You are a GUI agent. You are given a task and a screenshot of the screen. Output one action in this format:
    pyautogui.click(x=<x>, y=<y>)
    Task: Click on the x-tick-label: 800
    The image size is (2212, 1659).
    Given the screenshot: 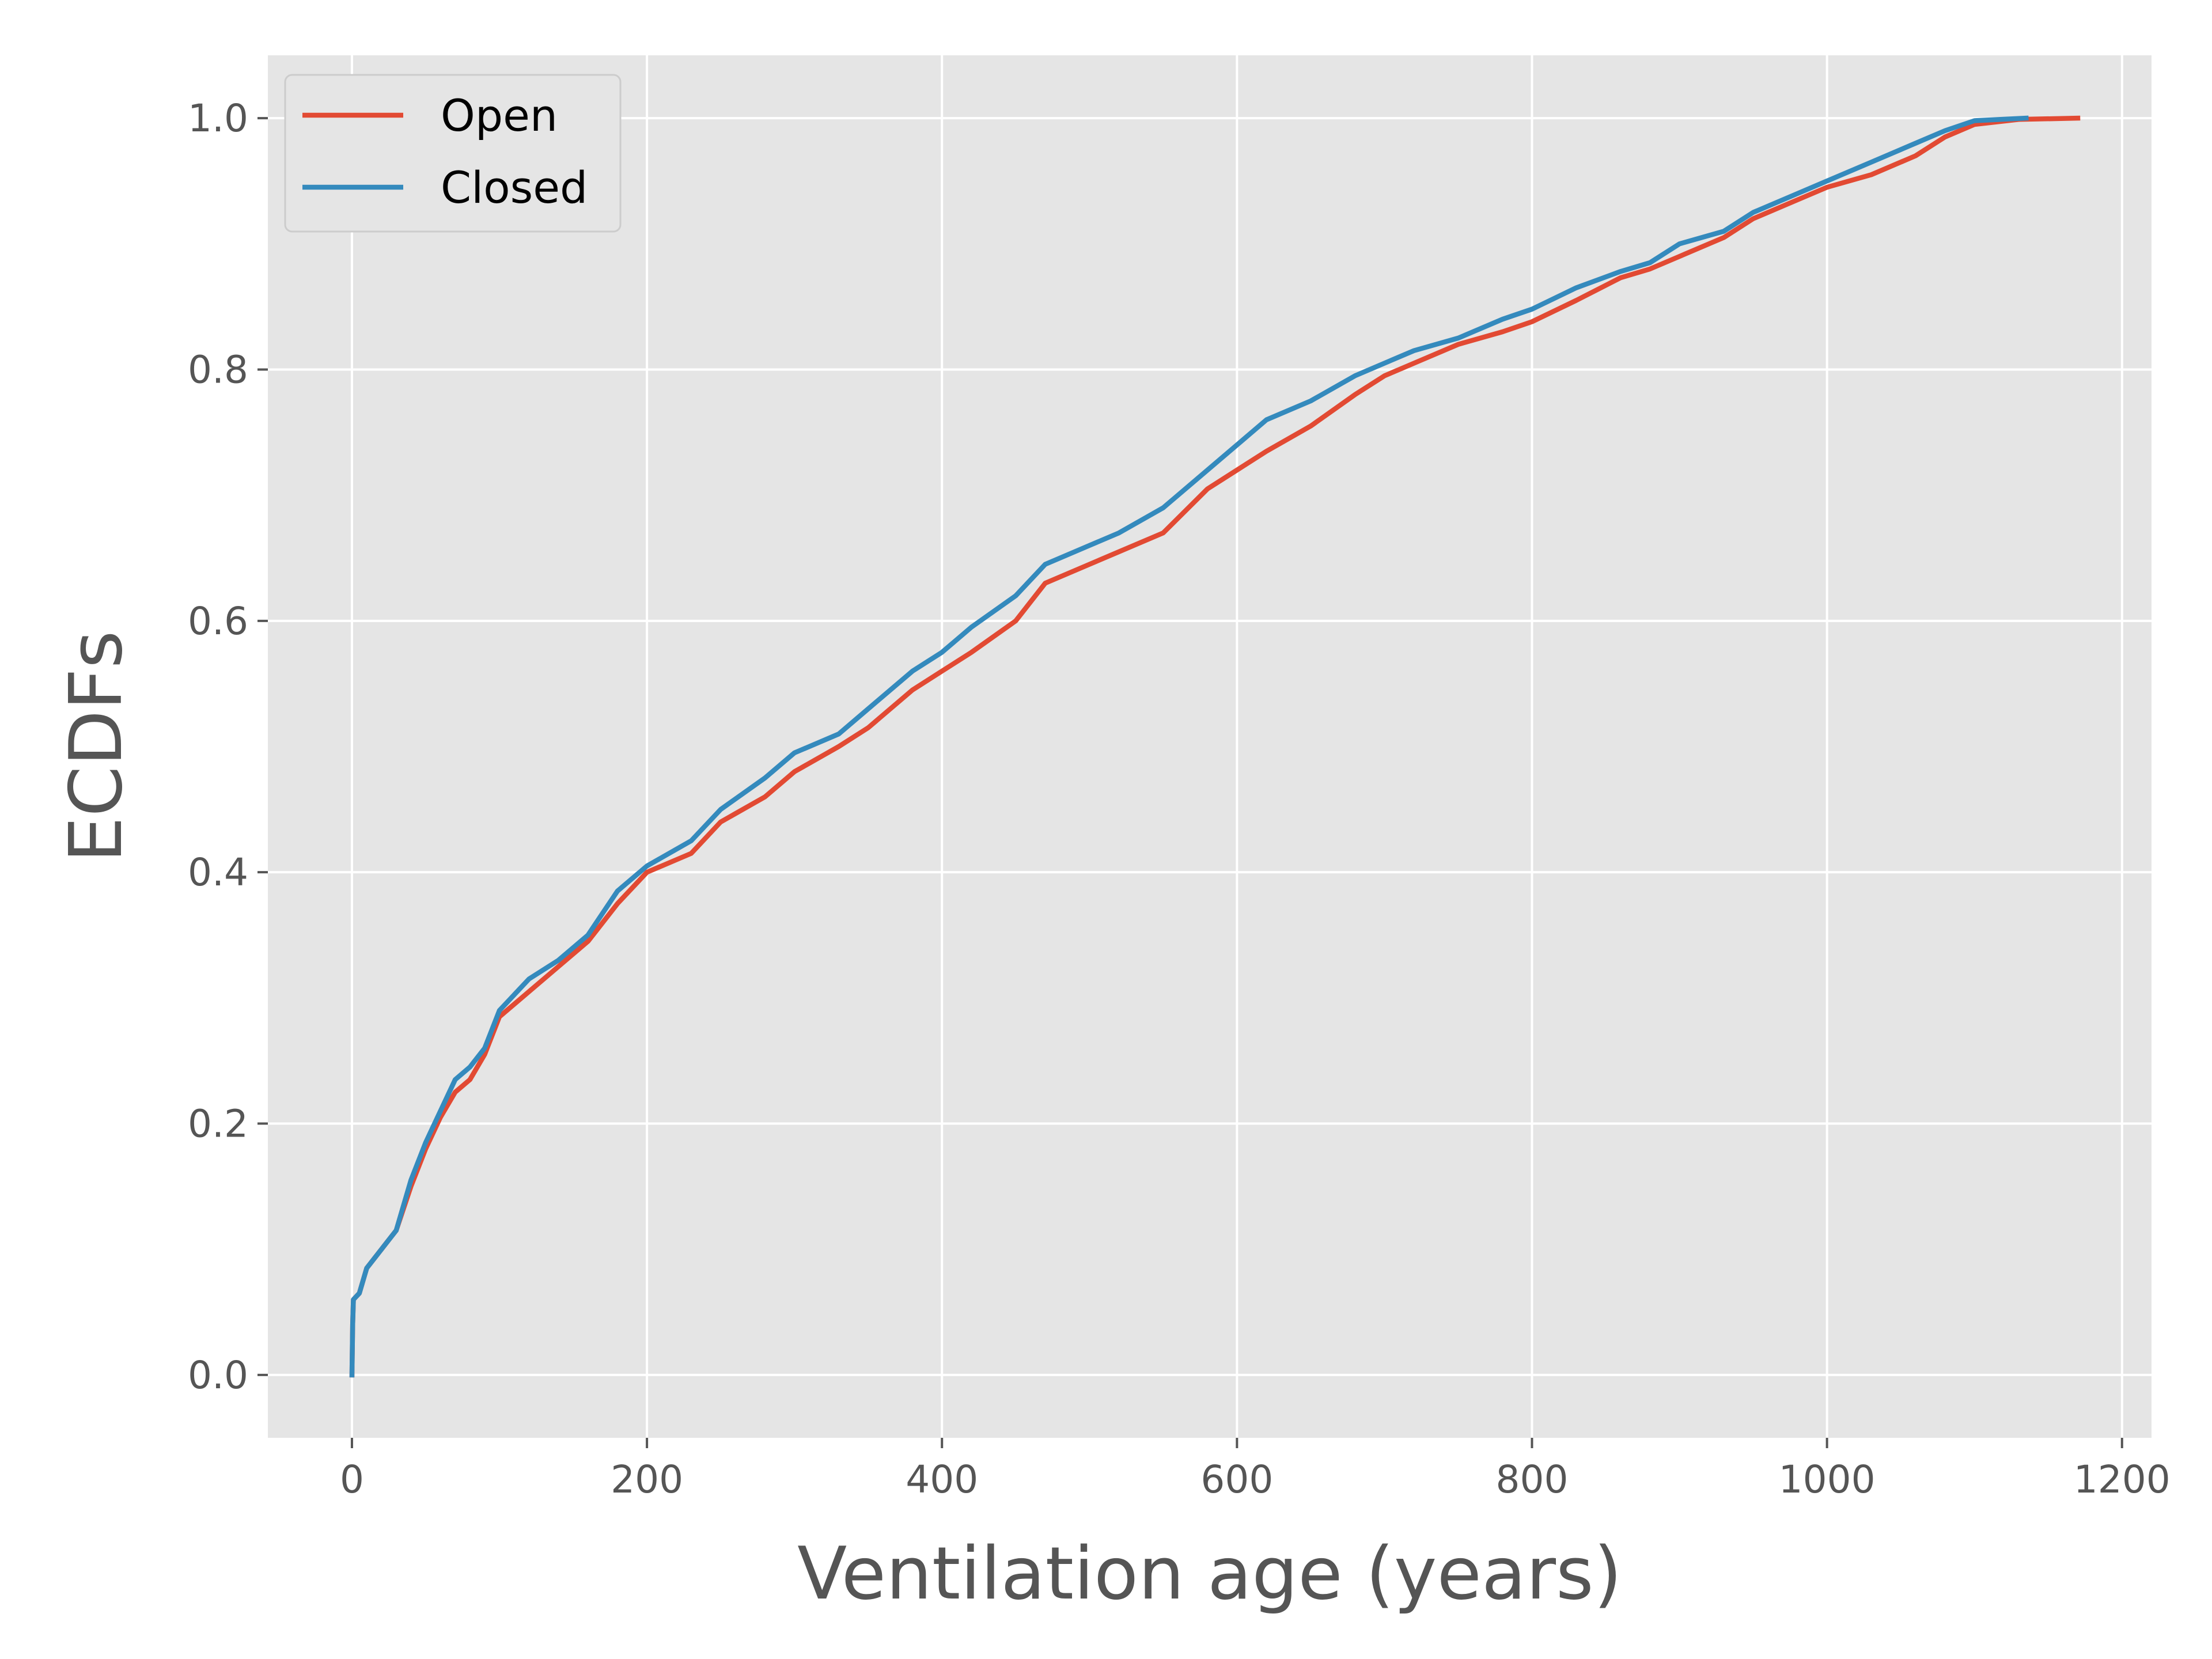 What is the action you would take?
    pyautogui.click(x=1532, y=1479)
    